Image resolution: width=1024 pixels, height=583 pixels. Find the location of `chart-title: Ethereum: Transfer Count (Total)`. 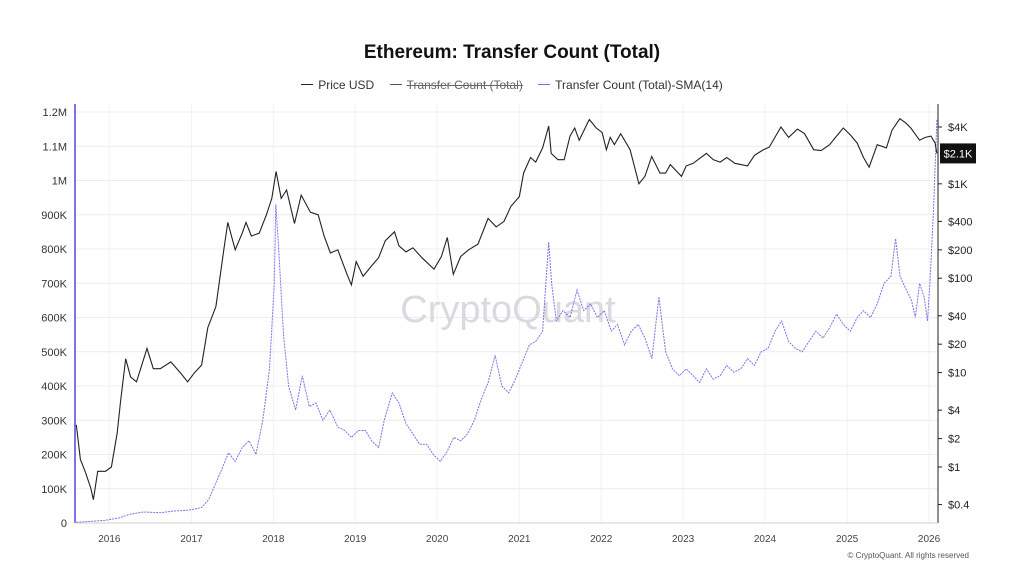

chart-title: Ethereum: Transfer Count (Total) is located at coordinates (512, 52).